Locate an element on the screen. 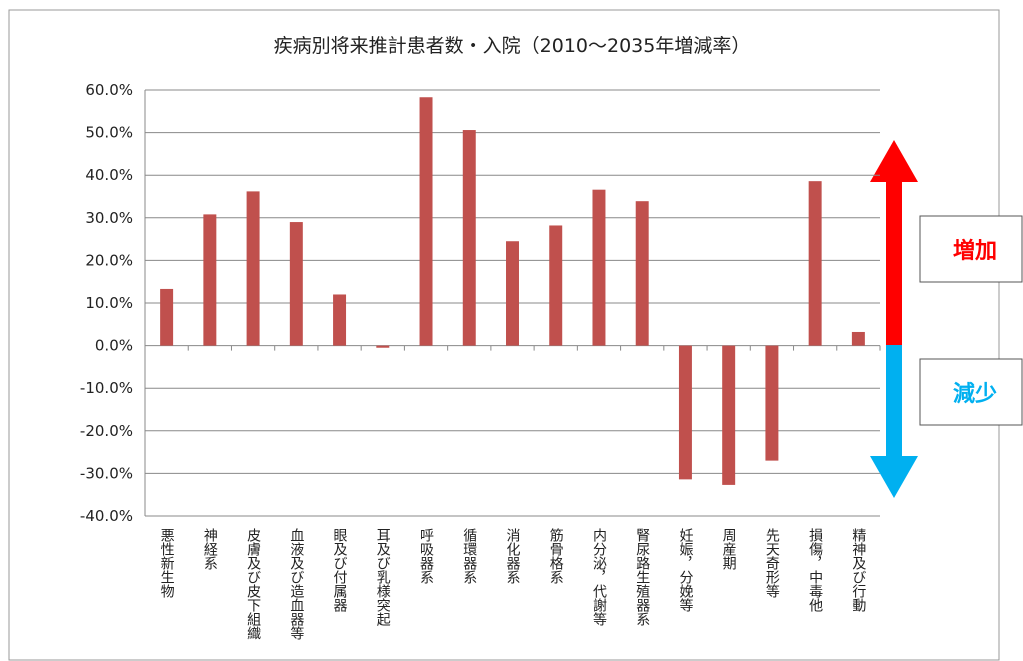 This screenshot has height=661, width=1023. x-tick-label: 血液及び造血器等 is located at coordinates (296, 584).